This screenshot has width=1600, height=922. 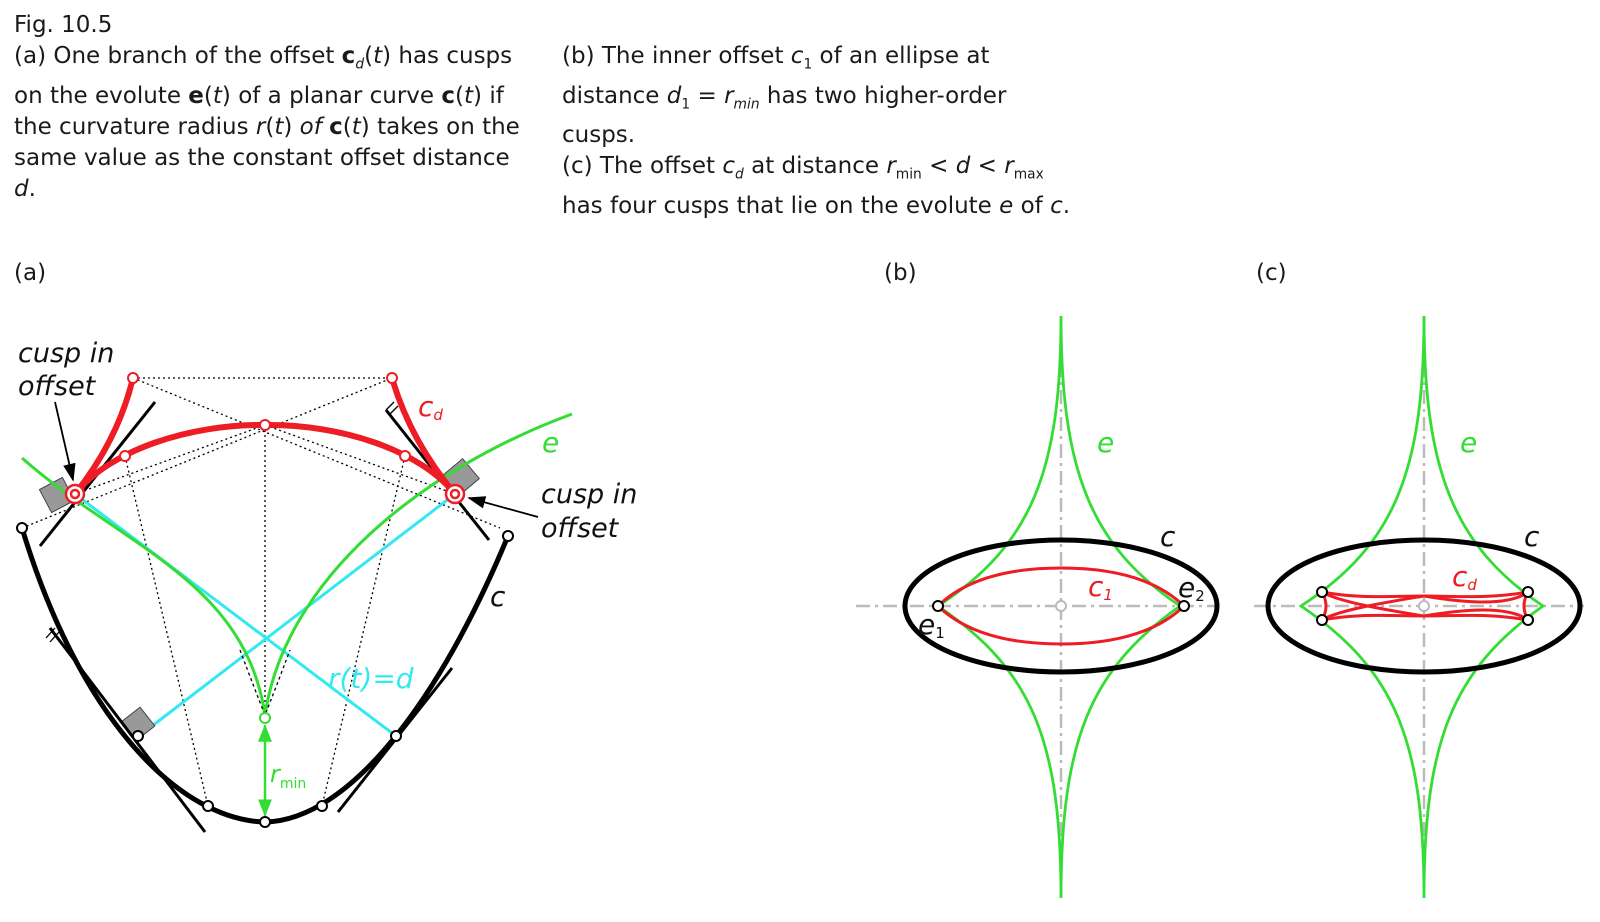 I want to click on radius-label: r(t)=d, so click(x=371, y=678).